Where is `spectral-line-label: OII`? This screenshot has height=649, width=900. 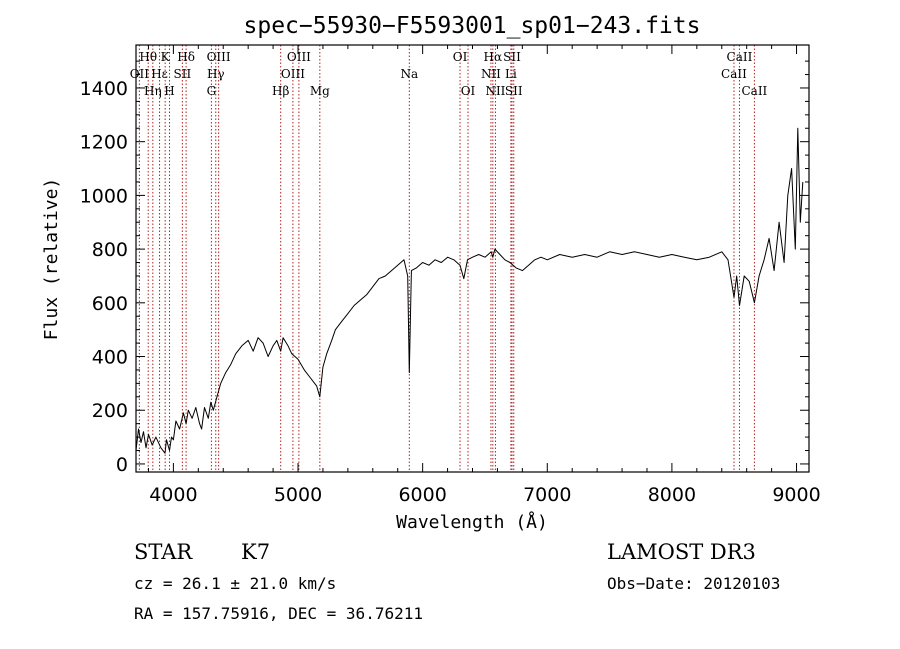 spectral-line-label: OII is located at coordinates (140, 74).